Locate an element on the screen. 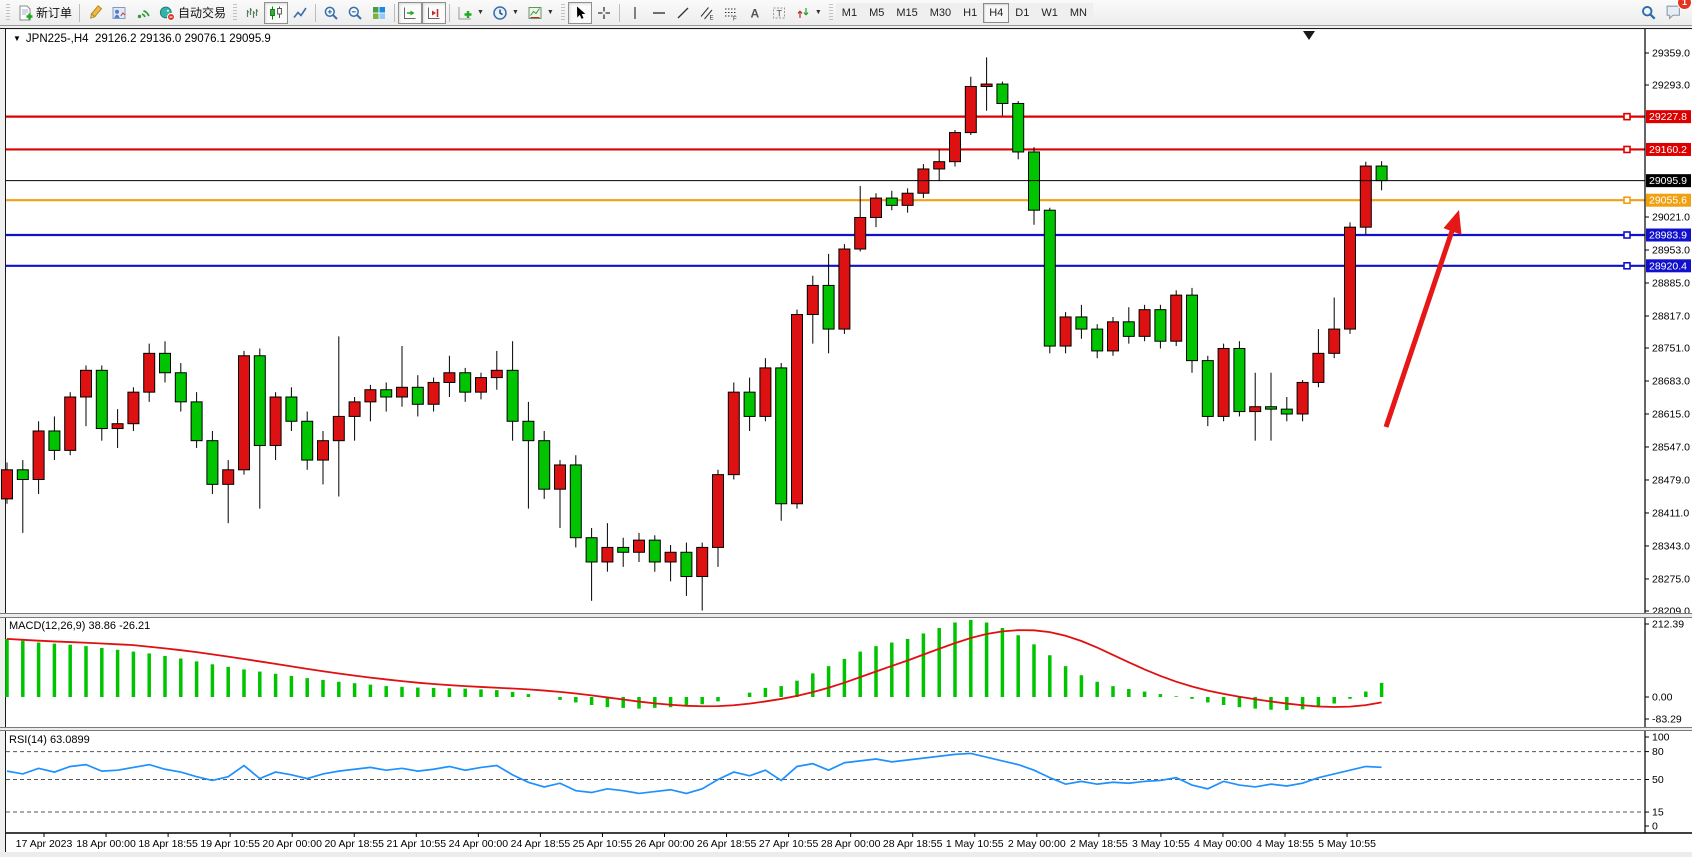 Image resolution: width=1692 pixels, height=857 pixels. arrows-button: ▼ is located at coordinates (808, 13).